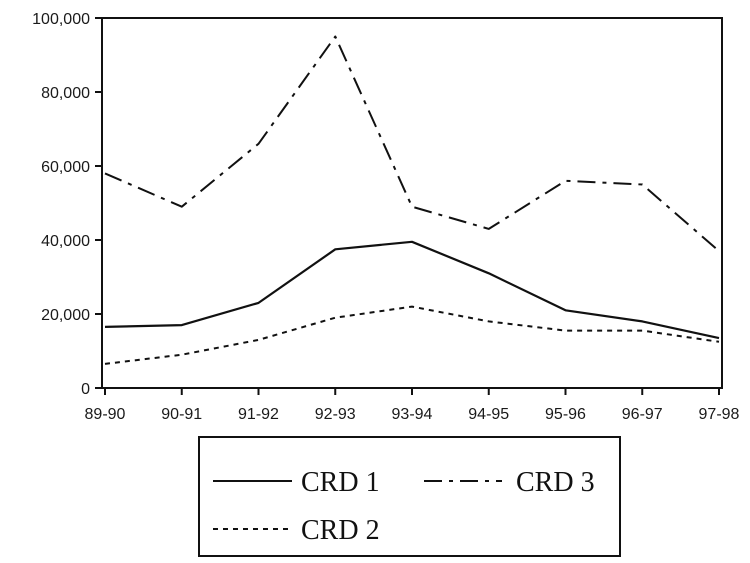  What do you see at coordinates (67, 204) in the screenshot?
I see `y-axis: 0 20,000 40,000 60,000 80,000 100,000` at bounding box center [67, 204].